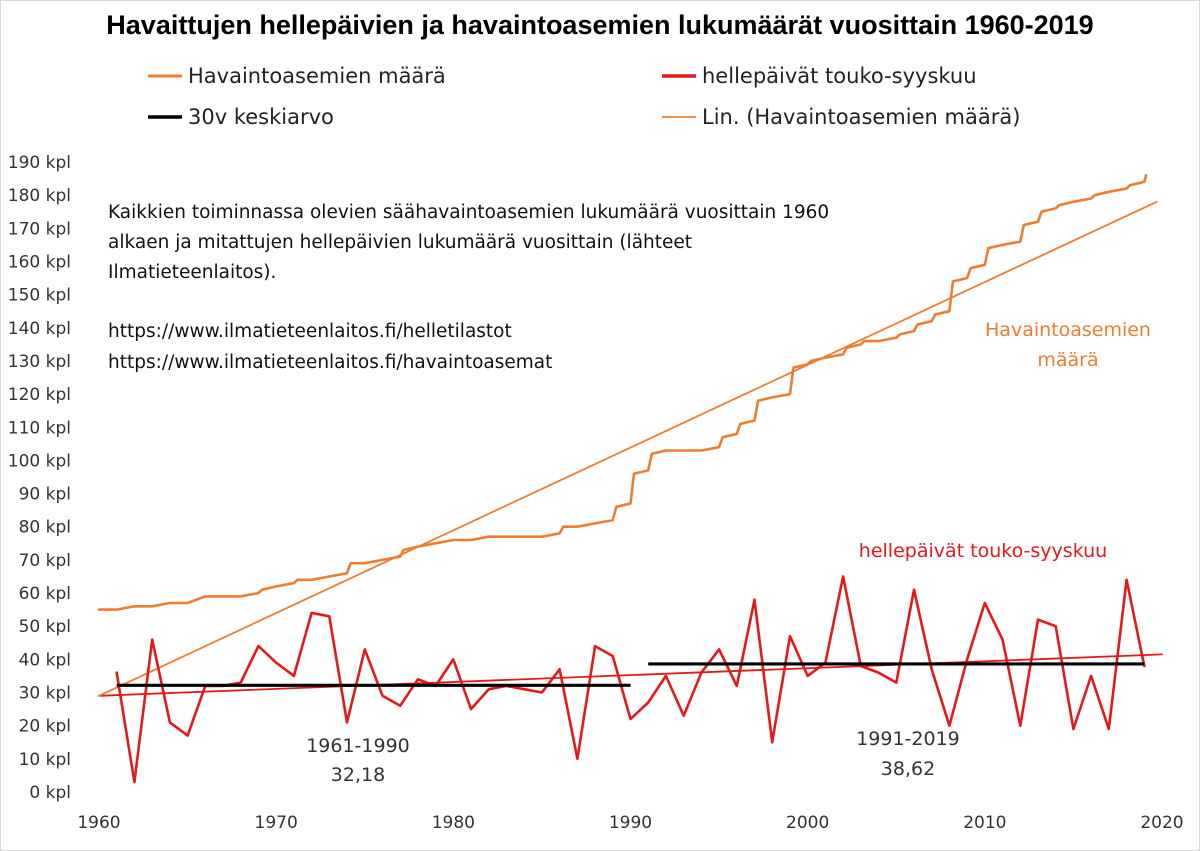 The height and width of the screenshot is (851, 1200). Describe the element at coordinates (1161, 823) in the screenshot. I see `x-tick-label: 2020` at that location.